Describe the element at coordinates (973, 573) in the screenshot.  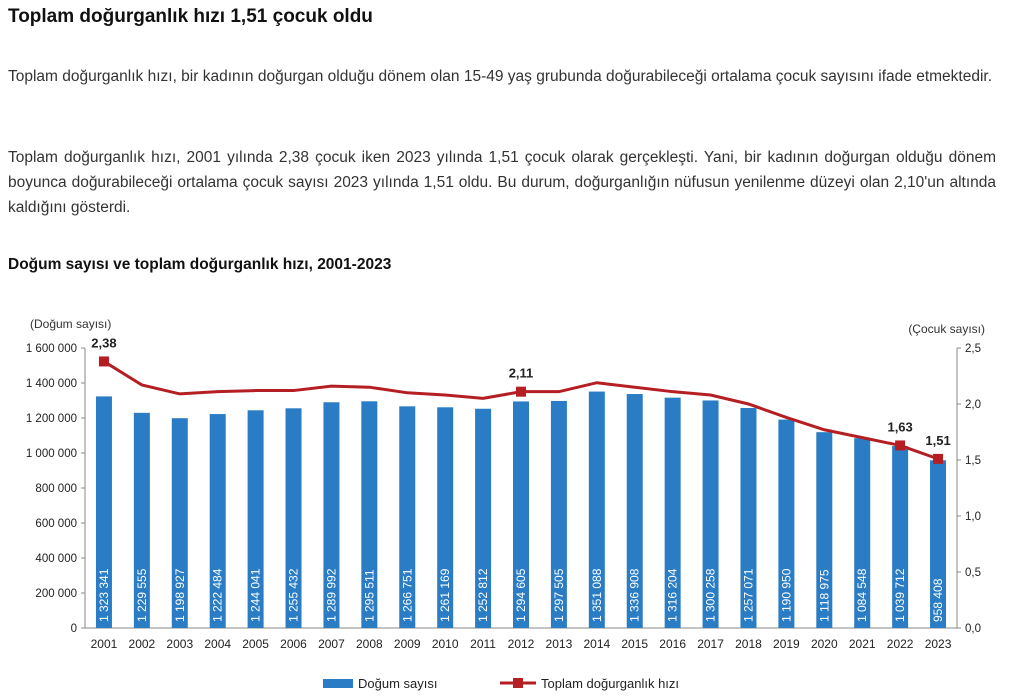
I see `right-tick-label: 0,5` at that location.